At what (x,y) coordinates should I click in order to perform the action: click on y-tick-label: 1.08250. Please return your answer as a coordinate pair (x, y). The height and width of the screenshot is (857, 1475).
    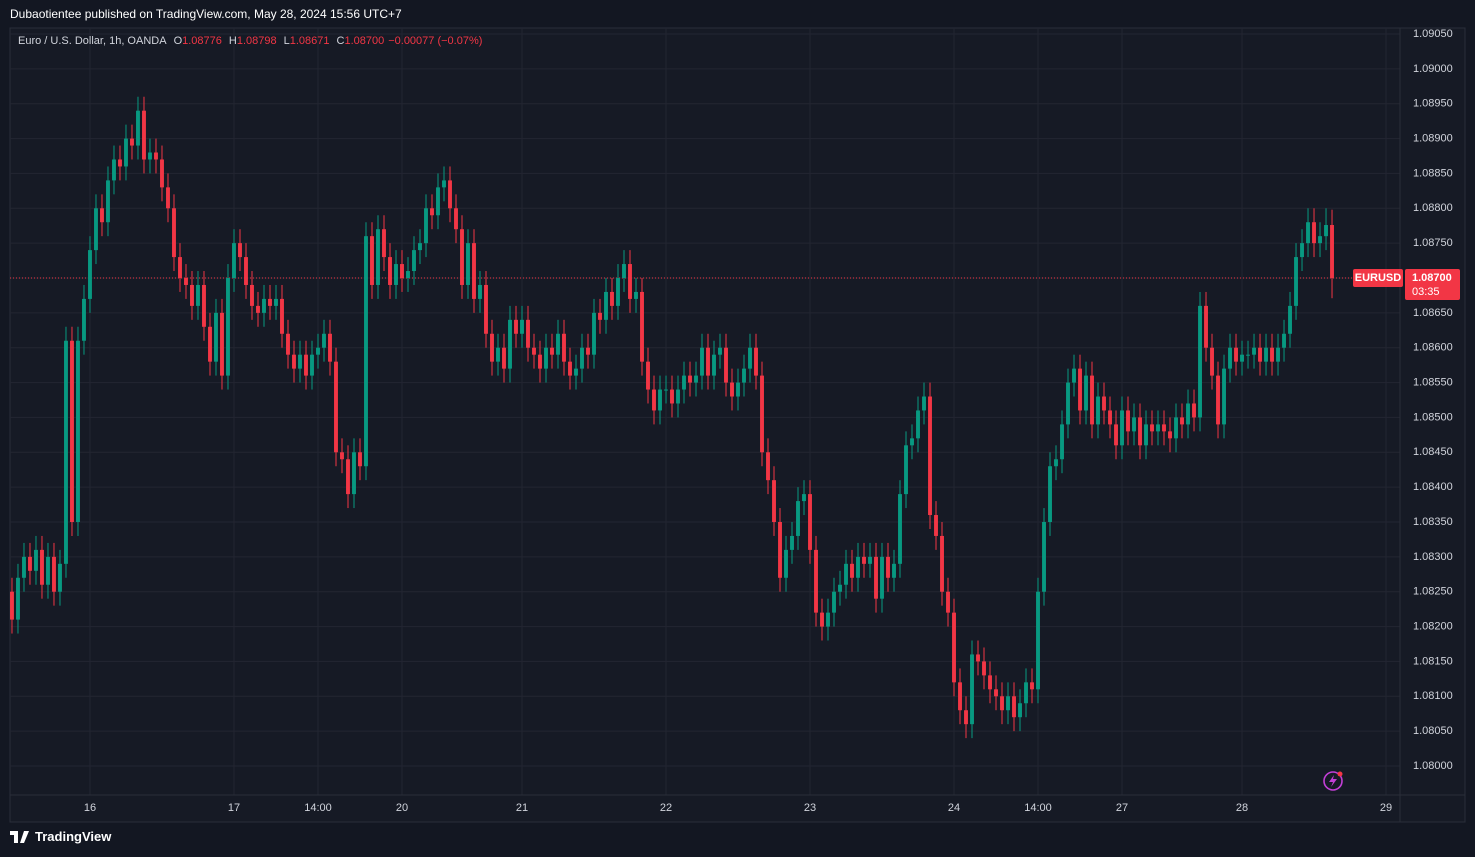
    Looking at the image, I should click on (1433, 592).